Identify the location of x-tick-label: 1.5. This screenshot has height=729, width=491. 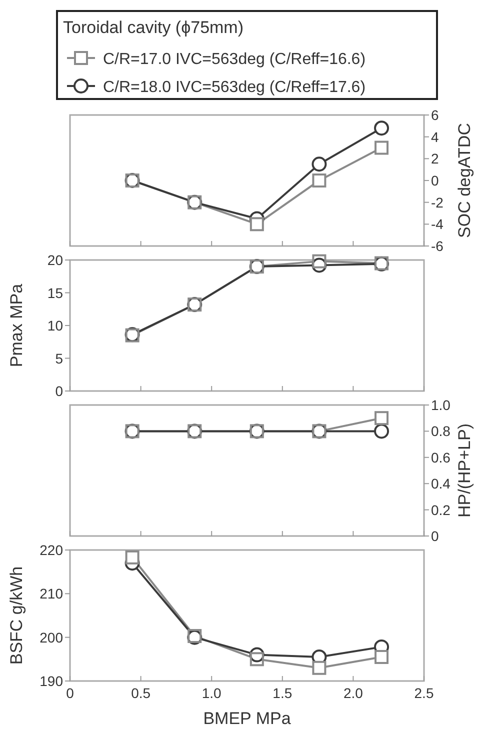
(282, 693).